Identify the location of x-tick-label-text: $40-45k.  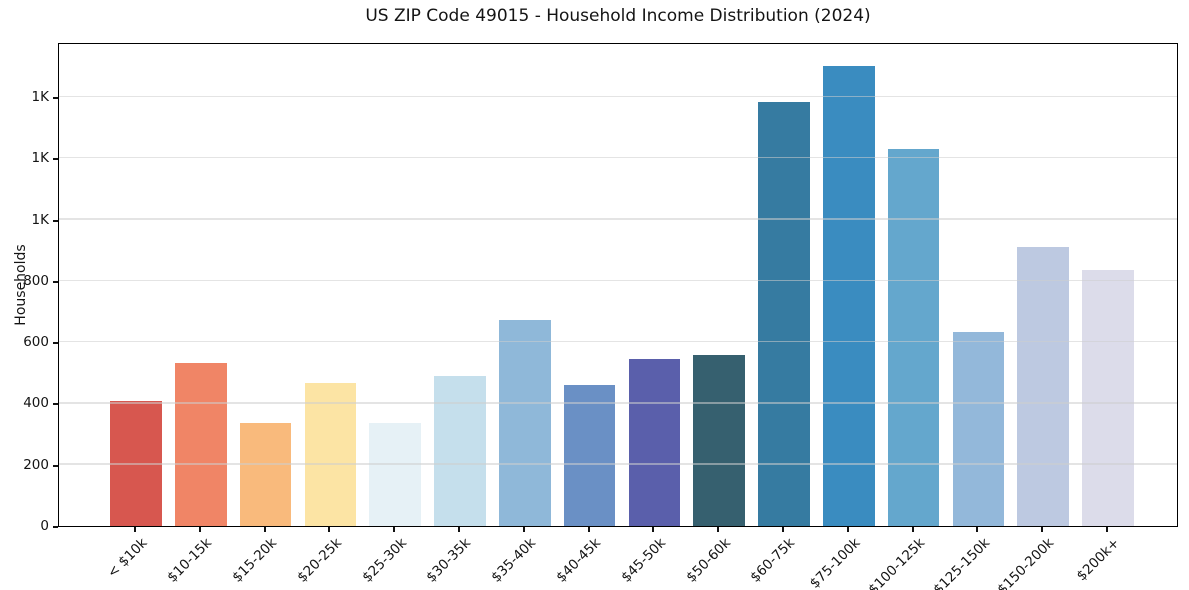
(578, 560).